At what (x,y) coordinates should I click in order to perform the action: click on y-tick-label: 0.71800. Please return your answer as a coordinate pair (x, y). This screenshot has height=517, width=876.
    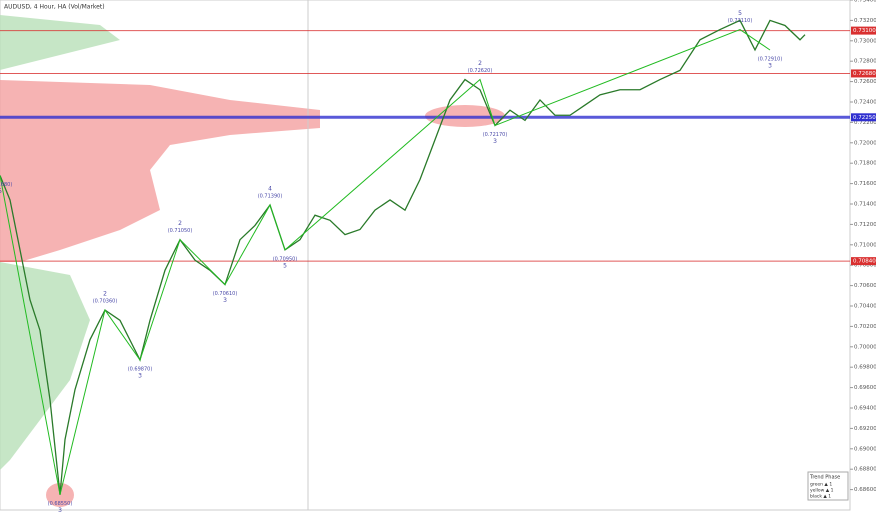
    Looking at the image, I should click on (865, 164).